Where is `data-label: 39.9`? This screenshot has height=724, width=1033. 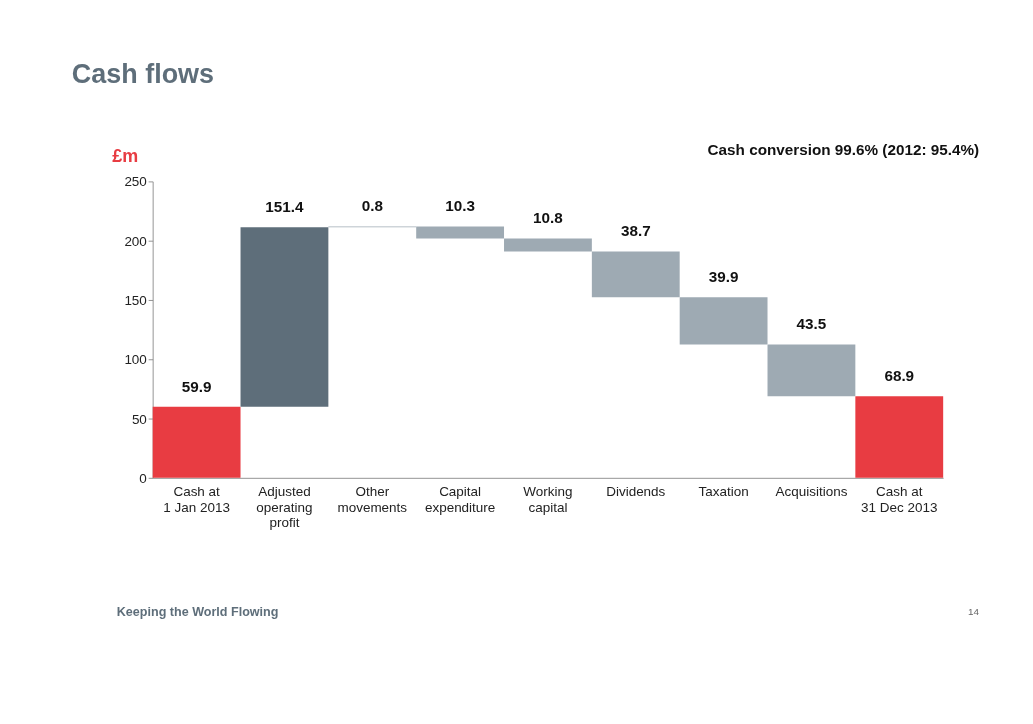 data-label: 39.9 is located at coordinates (723, 277).